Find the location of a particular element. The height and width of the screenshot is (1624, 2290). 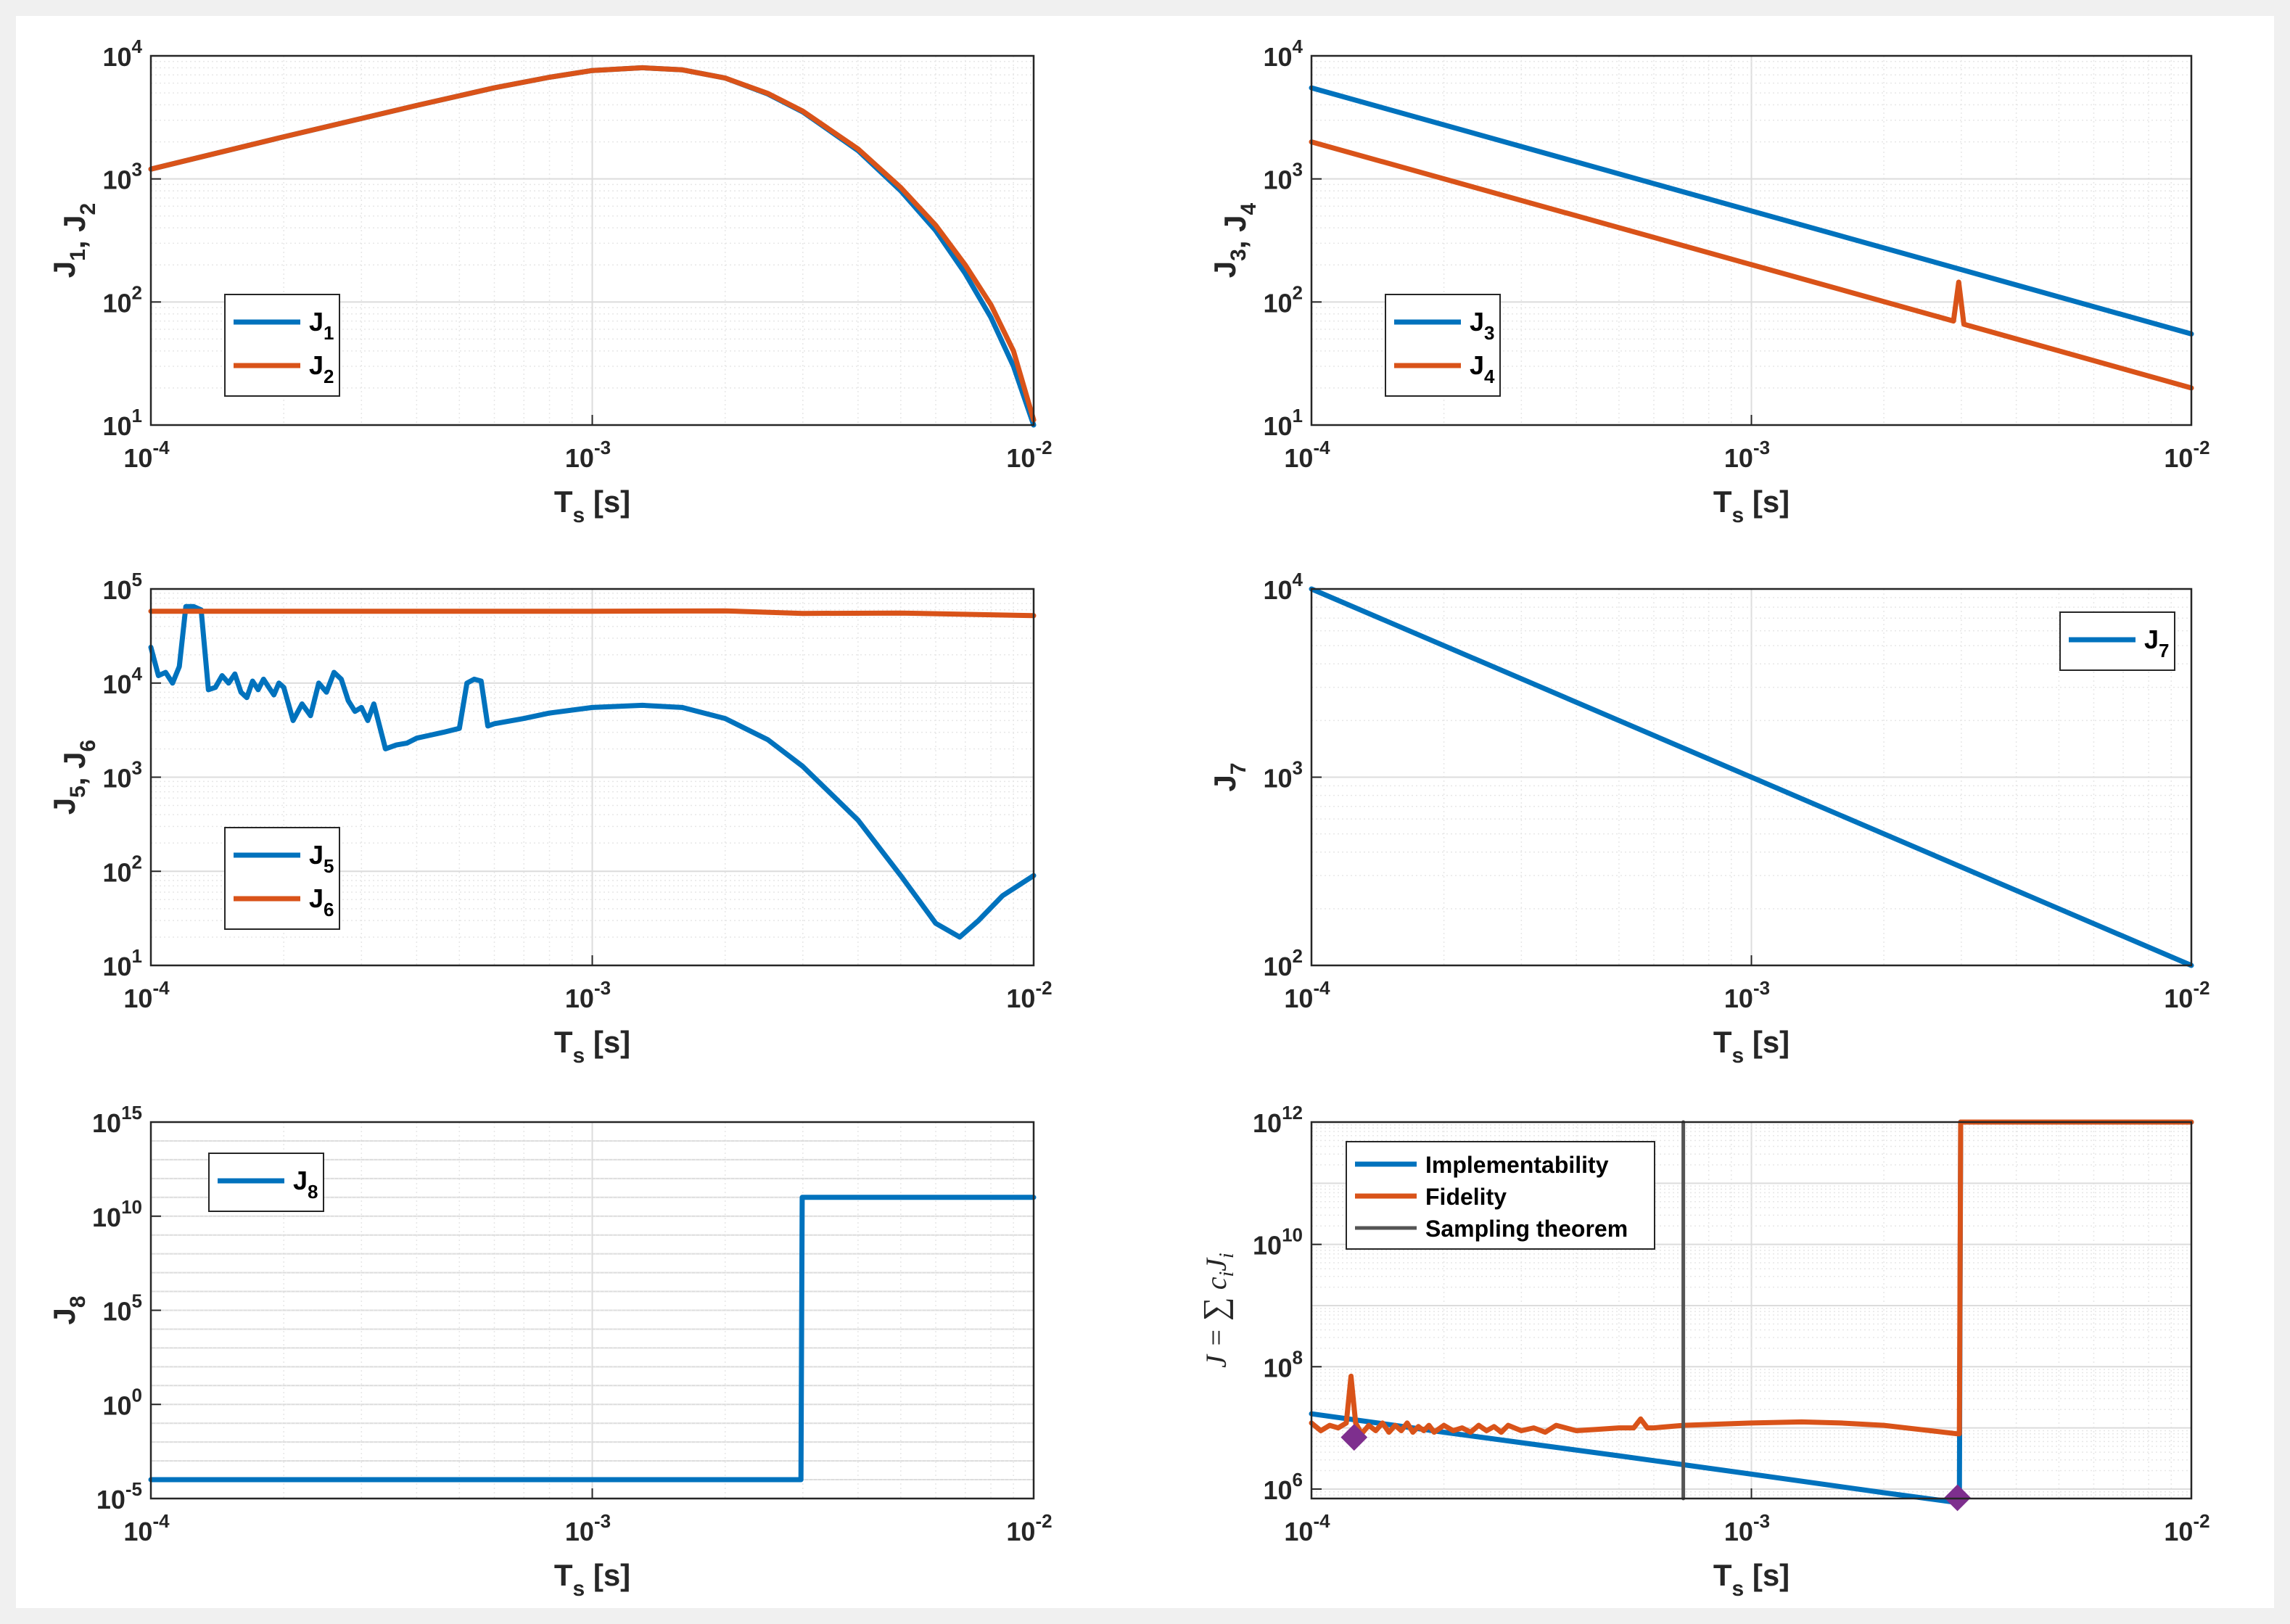

legend-box is located at coordinates (282, 345).